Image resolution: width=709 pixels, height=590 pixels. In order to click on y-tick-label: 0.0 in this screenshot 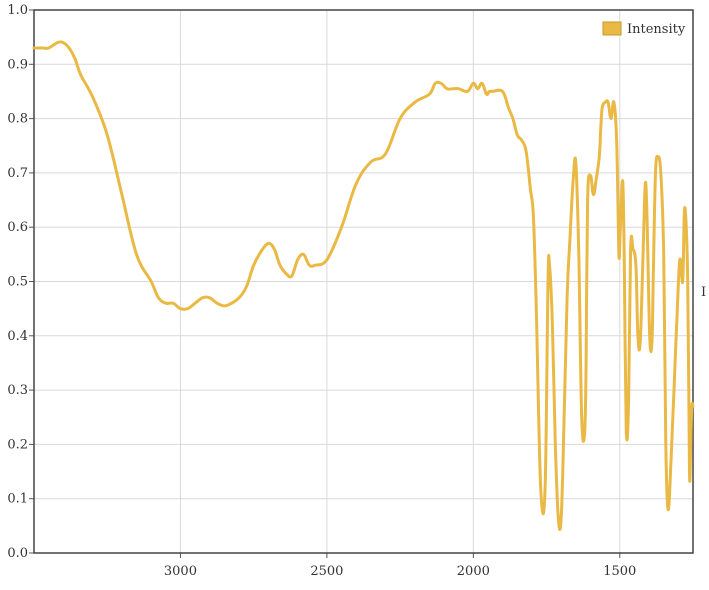, I will do `click(17, 553)`.